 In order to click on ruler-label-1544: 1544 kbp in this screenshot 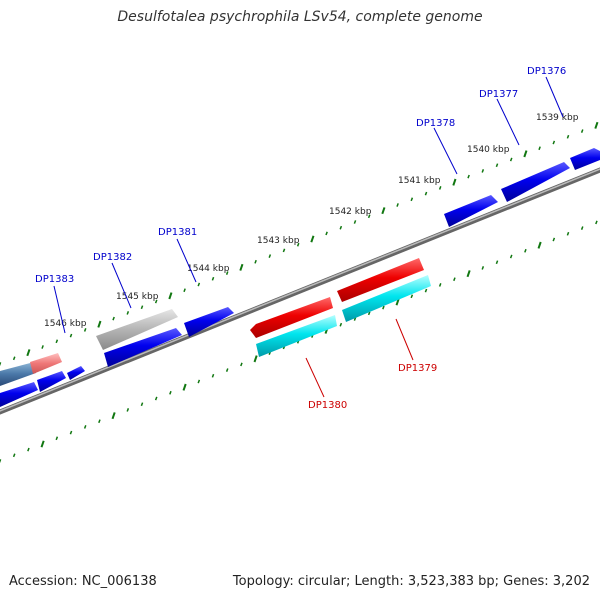, I will do `click(208, 269)`.